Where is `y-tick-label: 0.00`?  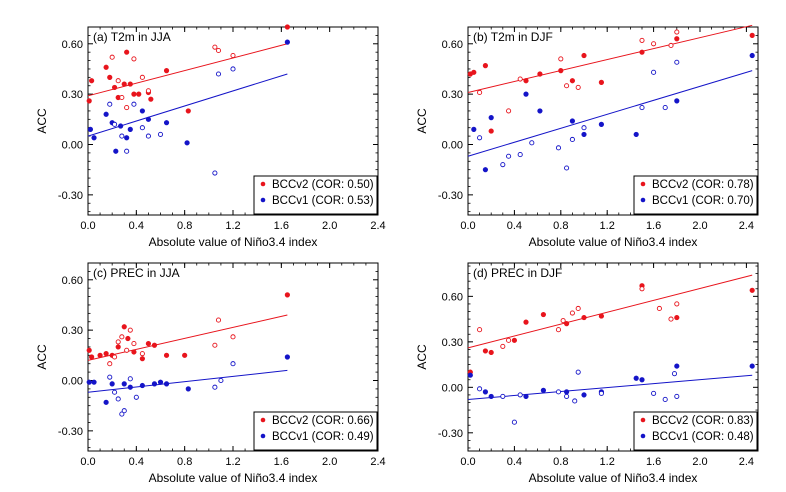 y-tick-label: 0.00 is located at coordinates (72, 382).